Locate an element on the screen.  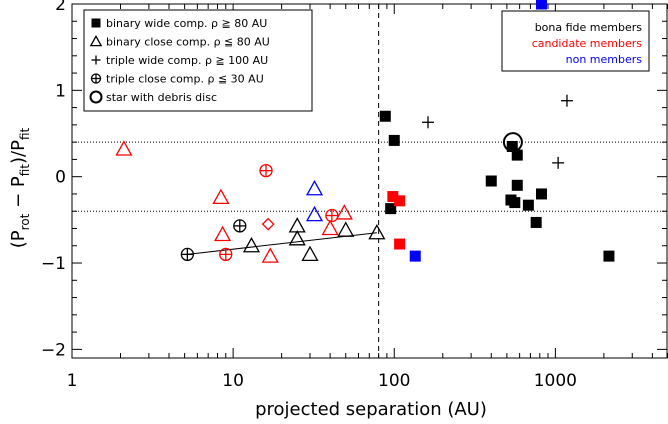
x-tick-label: 10 is located at coordinates (233, 381).